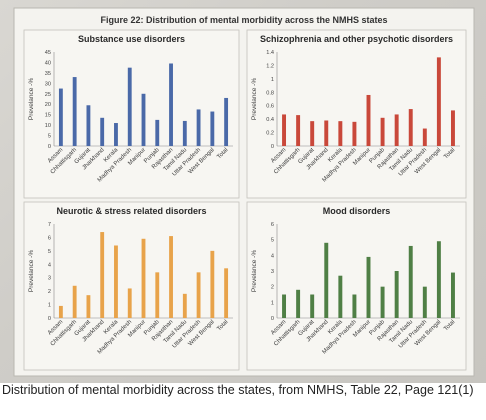 Image resolution: width=486 pixels, height=420 pixels. What do you see at coordinates (131, 39) in the screenshot?
I see `chart-title: Substance use disorders` at bounding box center [131, 39].